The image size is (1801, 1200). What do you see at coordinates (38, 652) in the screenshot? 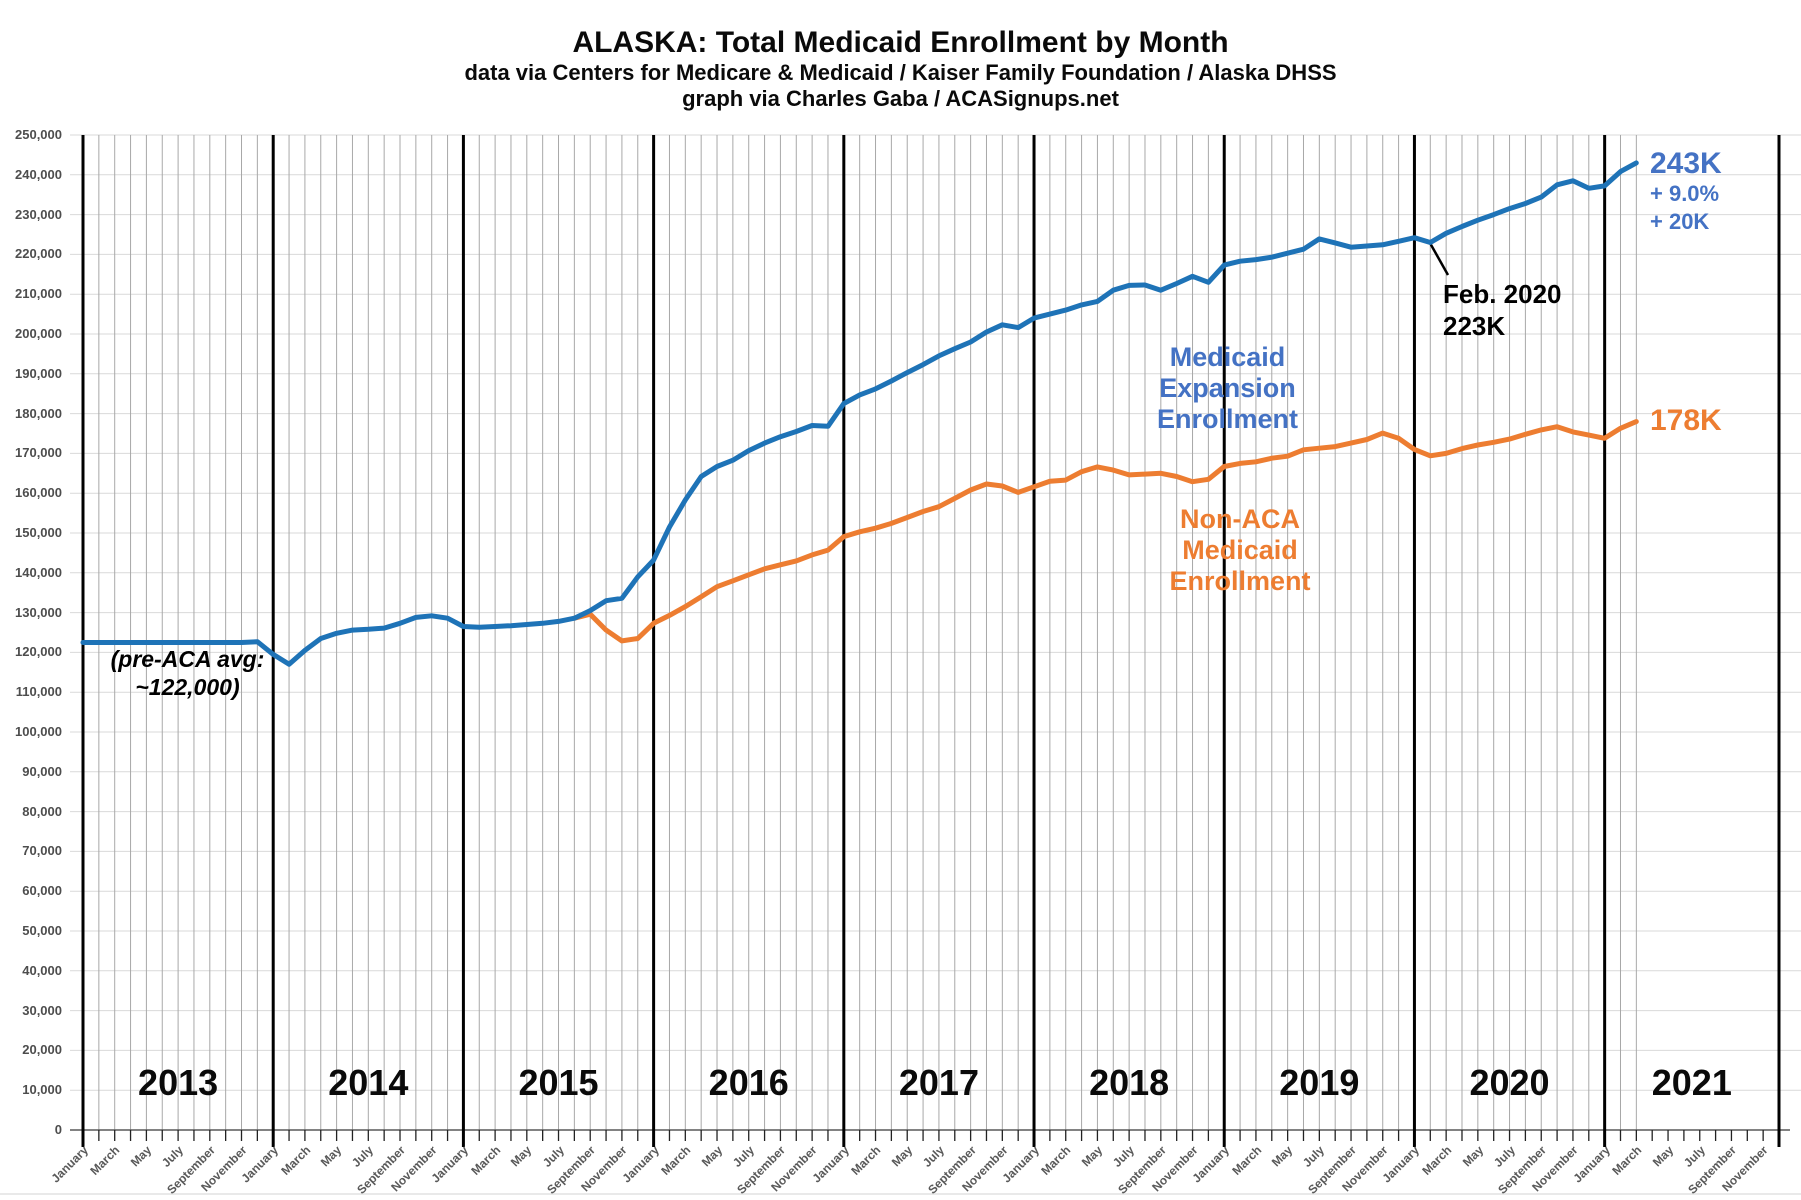
I see `y-axis-label: 120,000` at bounding box center [38, 652].